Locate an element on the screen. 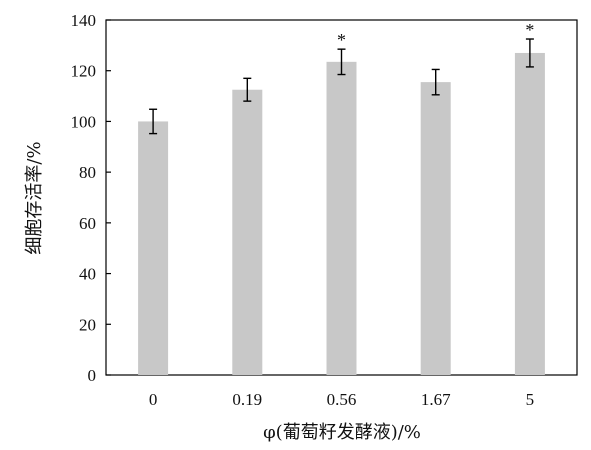  significance-markers: ** is located at coordinates (435, 35).